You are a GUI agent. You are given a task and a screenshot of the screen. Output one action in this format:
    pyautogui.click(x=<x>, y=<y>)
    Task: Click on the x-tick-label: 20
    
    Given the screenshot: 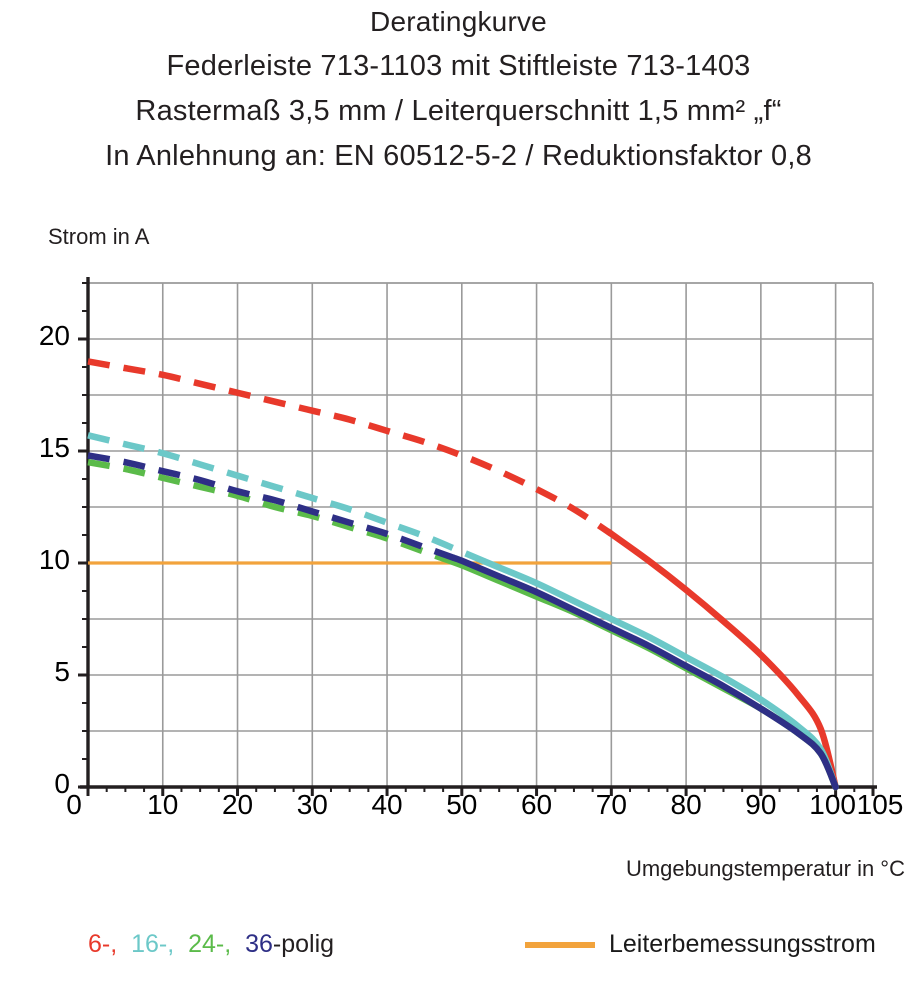 What is the action you would take?
    pyautogui.click(x=237, y=804)
    